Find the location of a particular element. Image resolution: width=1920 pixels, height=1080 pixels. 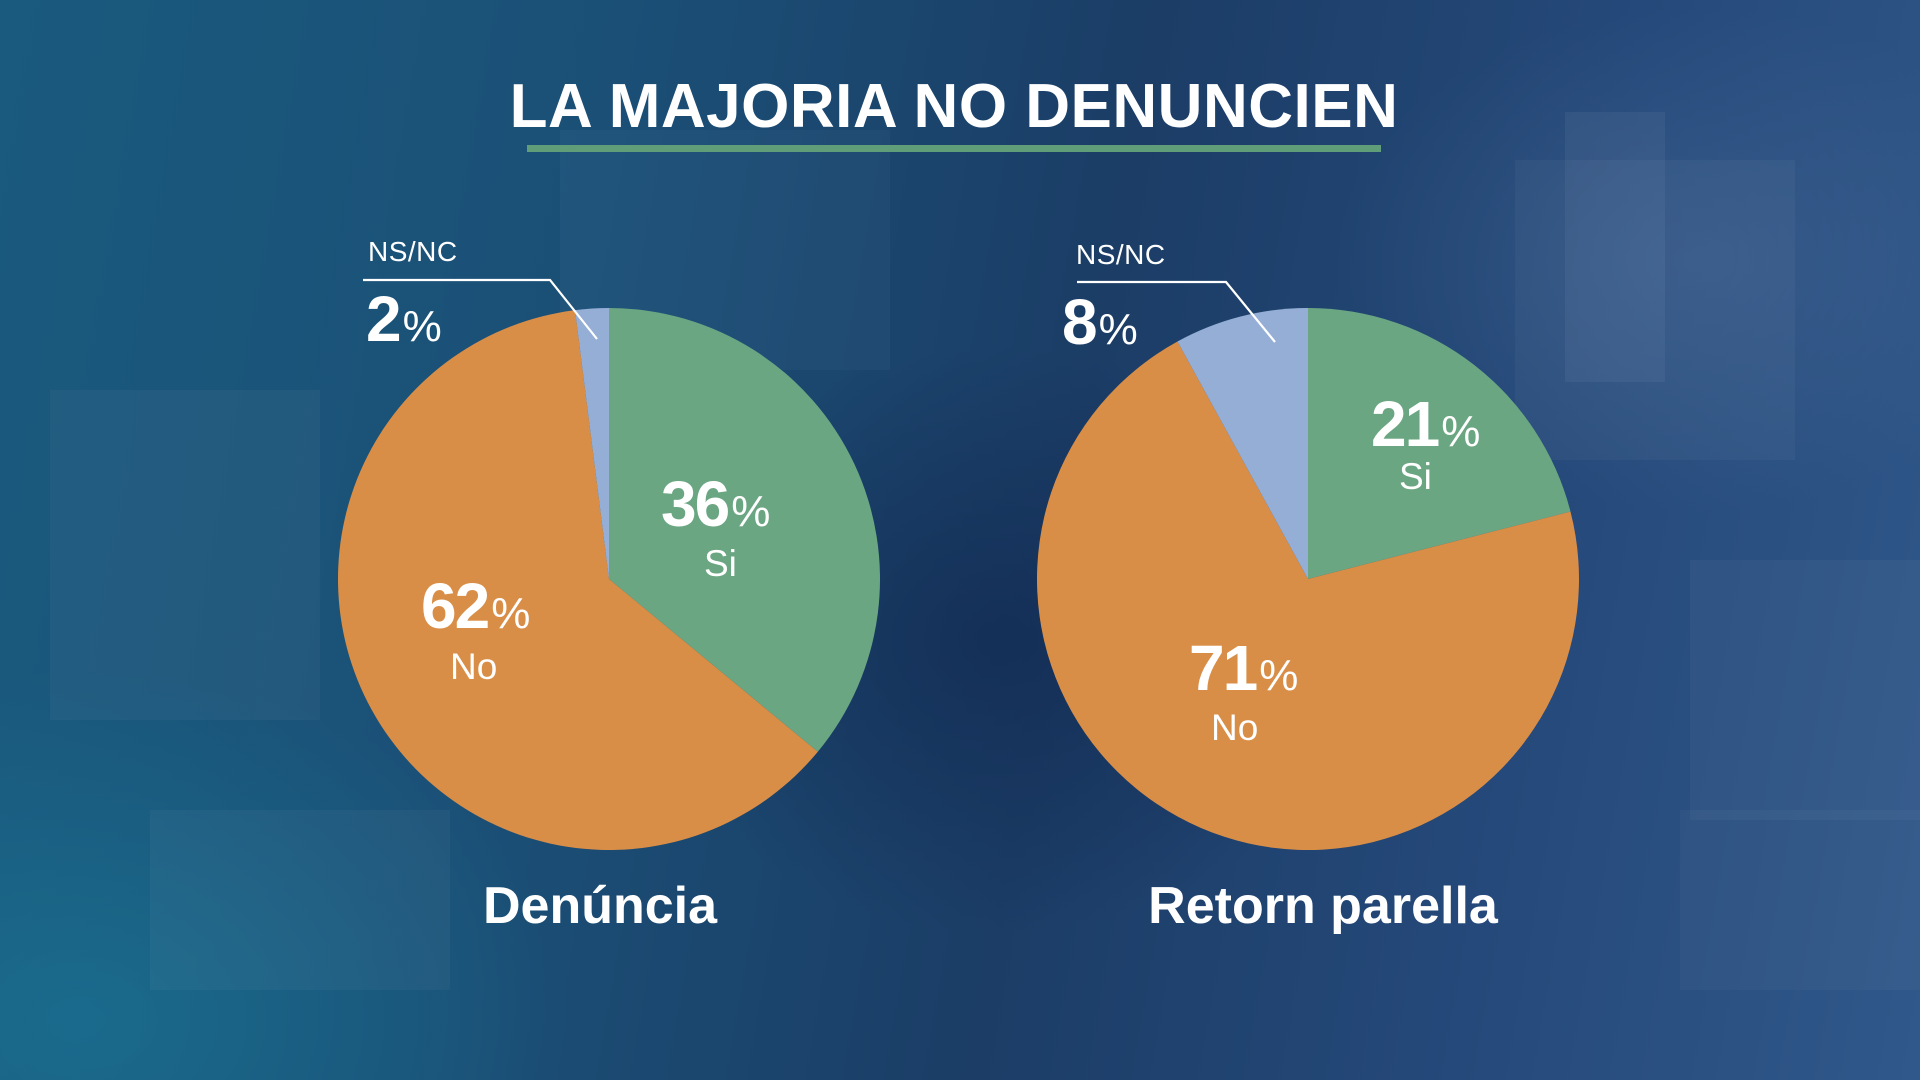

nsnc-leader-line-retorn-parella is located at coordinates (1176, 311).